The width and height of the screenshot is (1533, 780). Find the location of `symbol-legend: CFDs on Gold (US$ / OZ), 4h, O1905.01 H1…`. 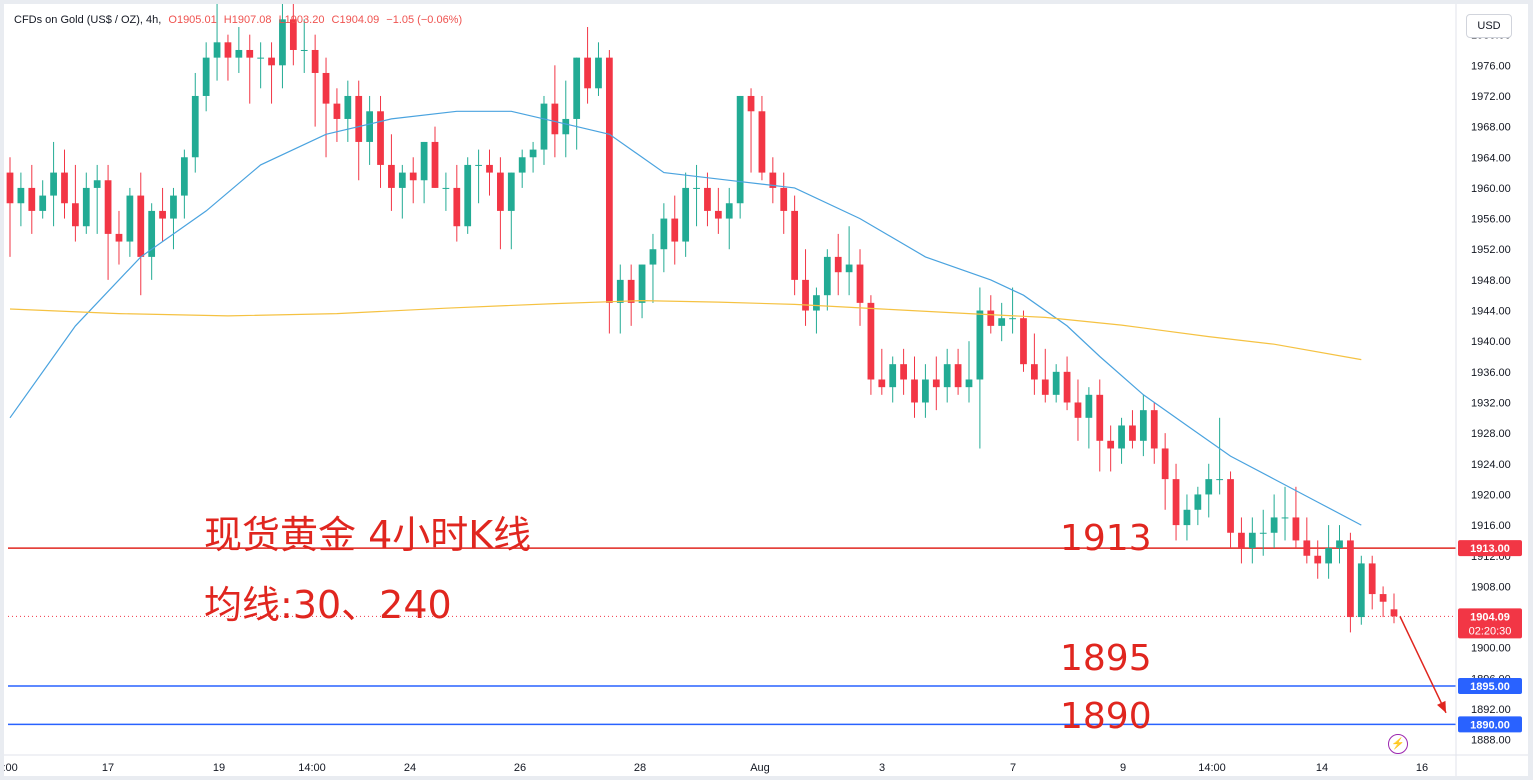

symbol-legend: CFDs on Gold (US$ / OZ), 4h, O1905.01 H1… is located at coordinates (240, 20).